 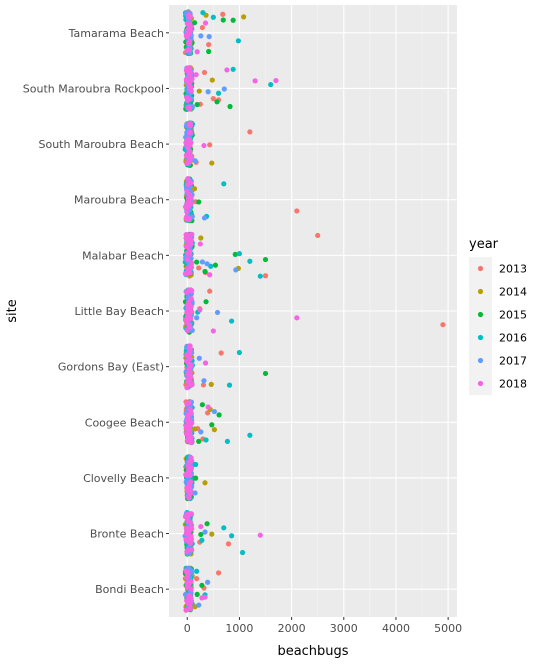 What do you see at coordinates (116, 33) in the screenshot?
I see `y-tick-label: Tamarama Beach` at bounding box center [116, 33].